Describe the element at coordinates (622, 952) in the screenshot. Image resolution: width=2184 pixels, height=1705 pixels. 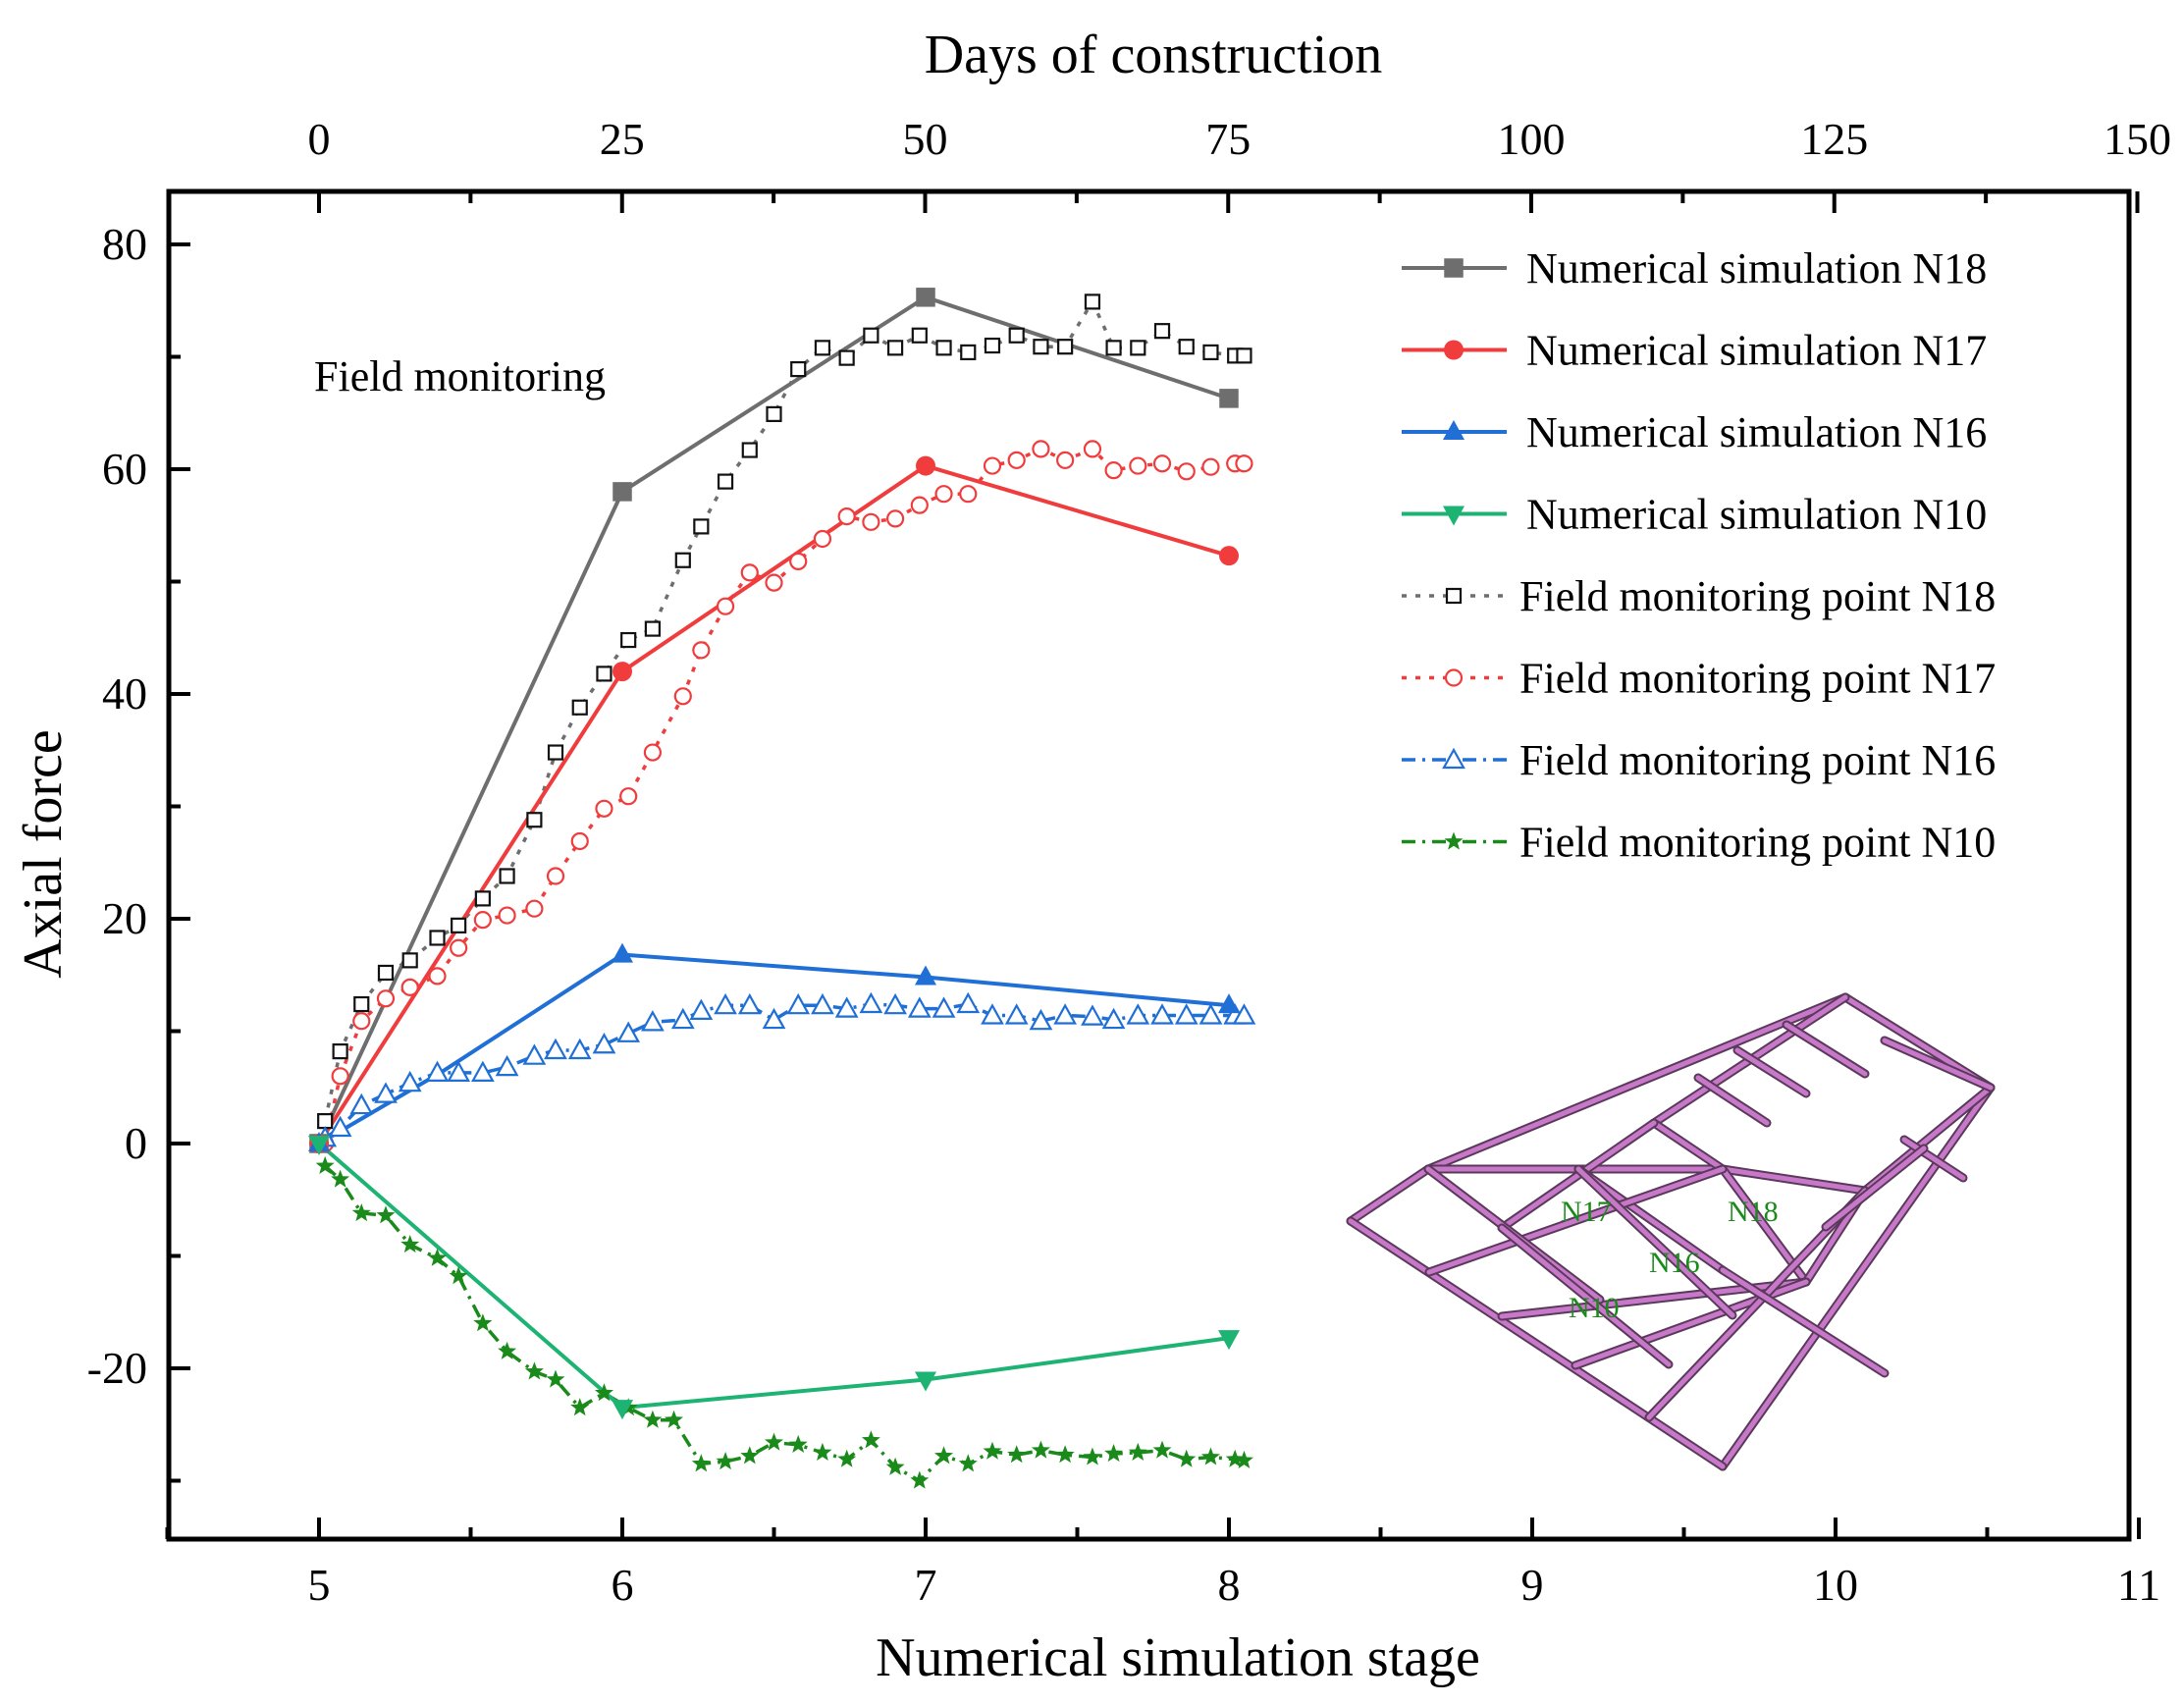
I see `marker-triangle-up` at that location.